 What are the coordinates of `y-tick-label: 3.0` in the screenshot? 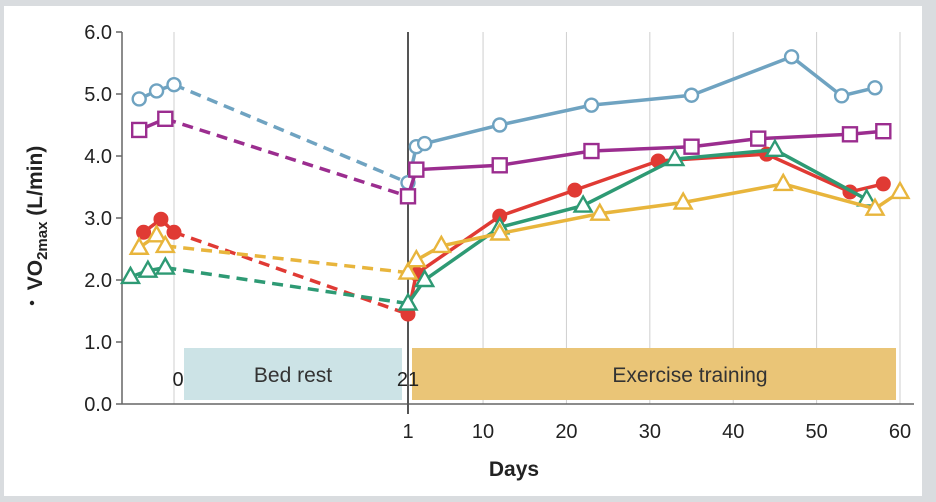 It's located at (98, 219).